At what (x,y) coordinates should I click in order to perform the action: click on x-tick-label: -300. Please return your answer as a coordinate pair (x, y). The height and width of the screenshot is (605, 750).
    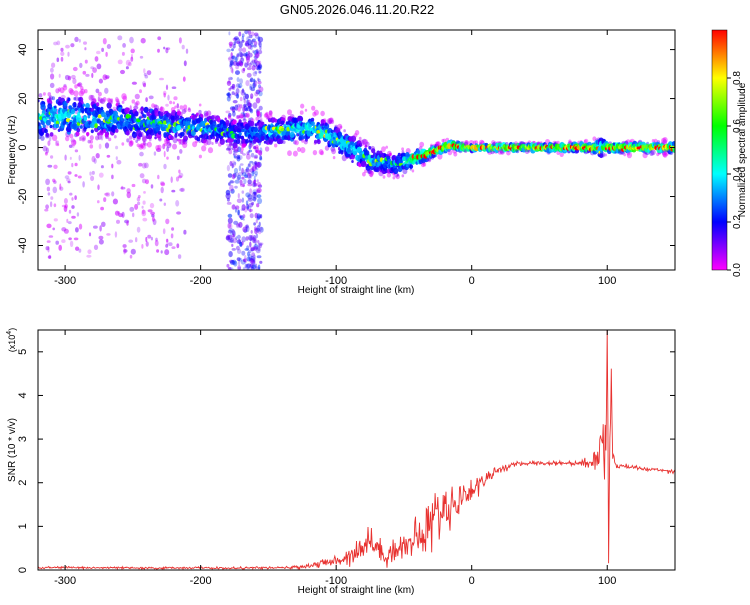
    Looking at the image, I should click on (65, 581).